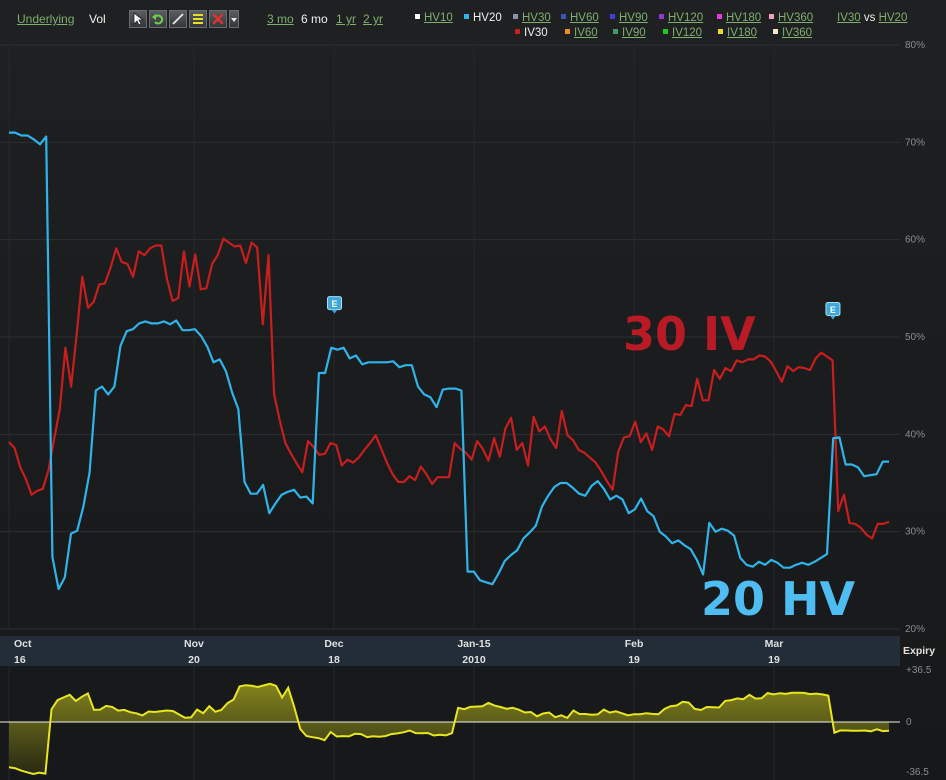 This screenshot has height=780, width=946. Describe the element at coordinates (919, 651) in the screenshot. I see `expiry-label: Expiry` at that location.